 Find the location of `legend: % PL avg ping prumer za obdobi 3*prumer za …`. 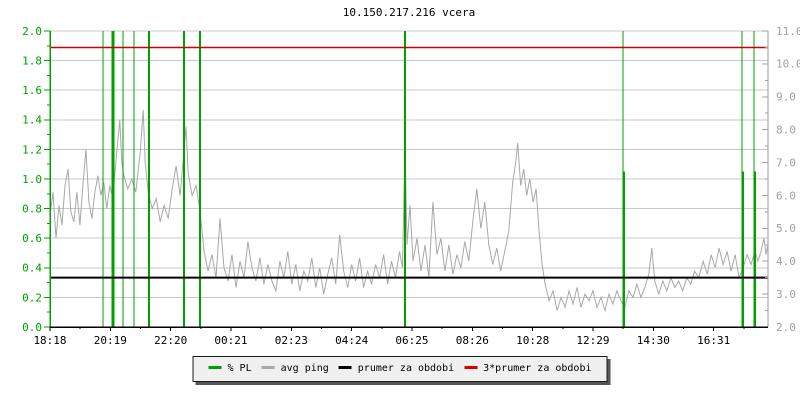

legend: % PL avg ping prumer za obdobi 3*prumer za … is located at coordinates (400, 369).